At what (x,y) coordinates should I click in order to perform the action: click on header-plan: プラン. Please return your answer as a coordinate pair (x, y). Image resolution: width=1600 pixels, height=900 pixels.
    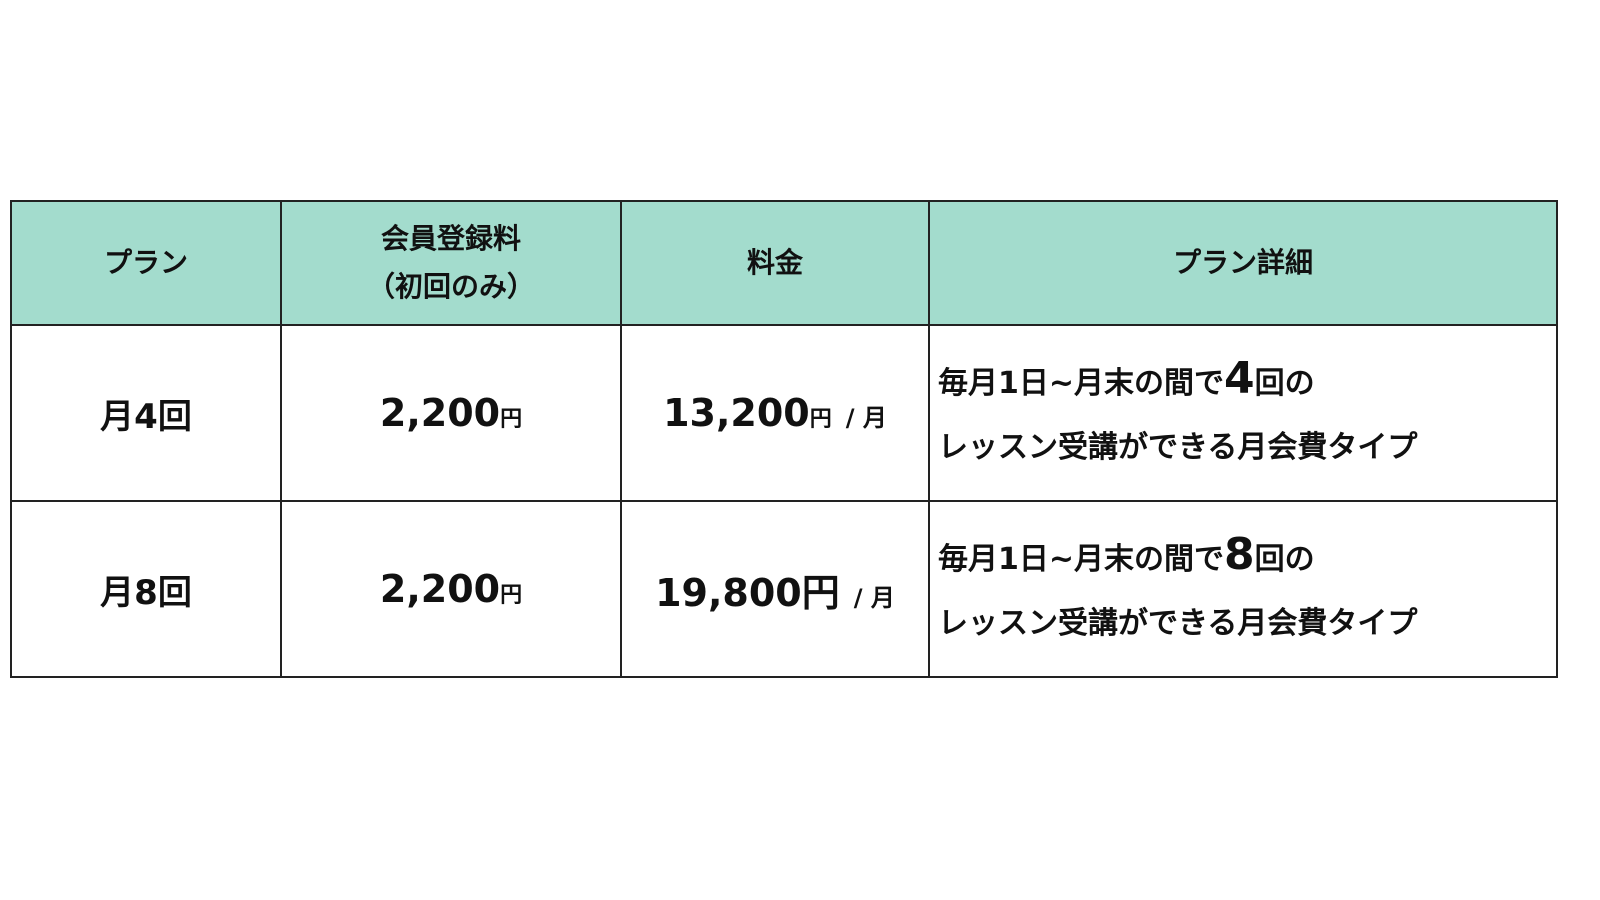
    Looking at the image, I should click on (146, 263).